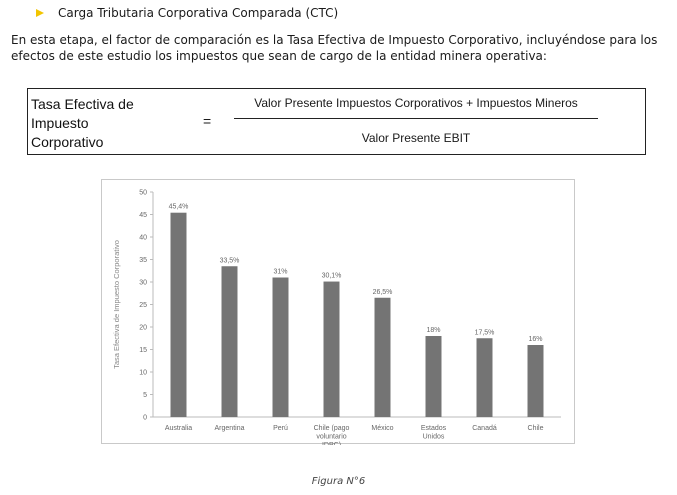 This screenshot has width=677, height=495. I want to click on y-tick-label: 45, so click(143, 215).